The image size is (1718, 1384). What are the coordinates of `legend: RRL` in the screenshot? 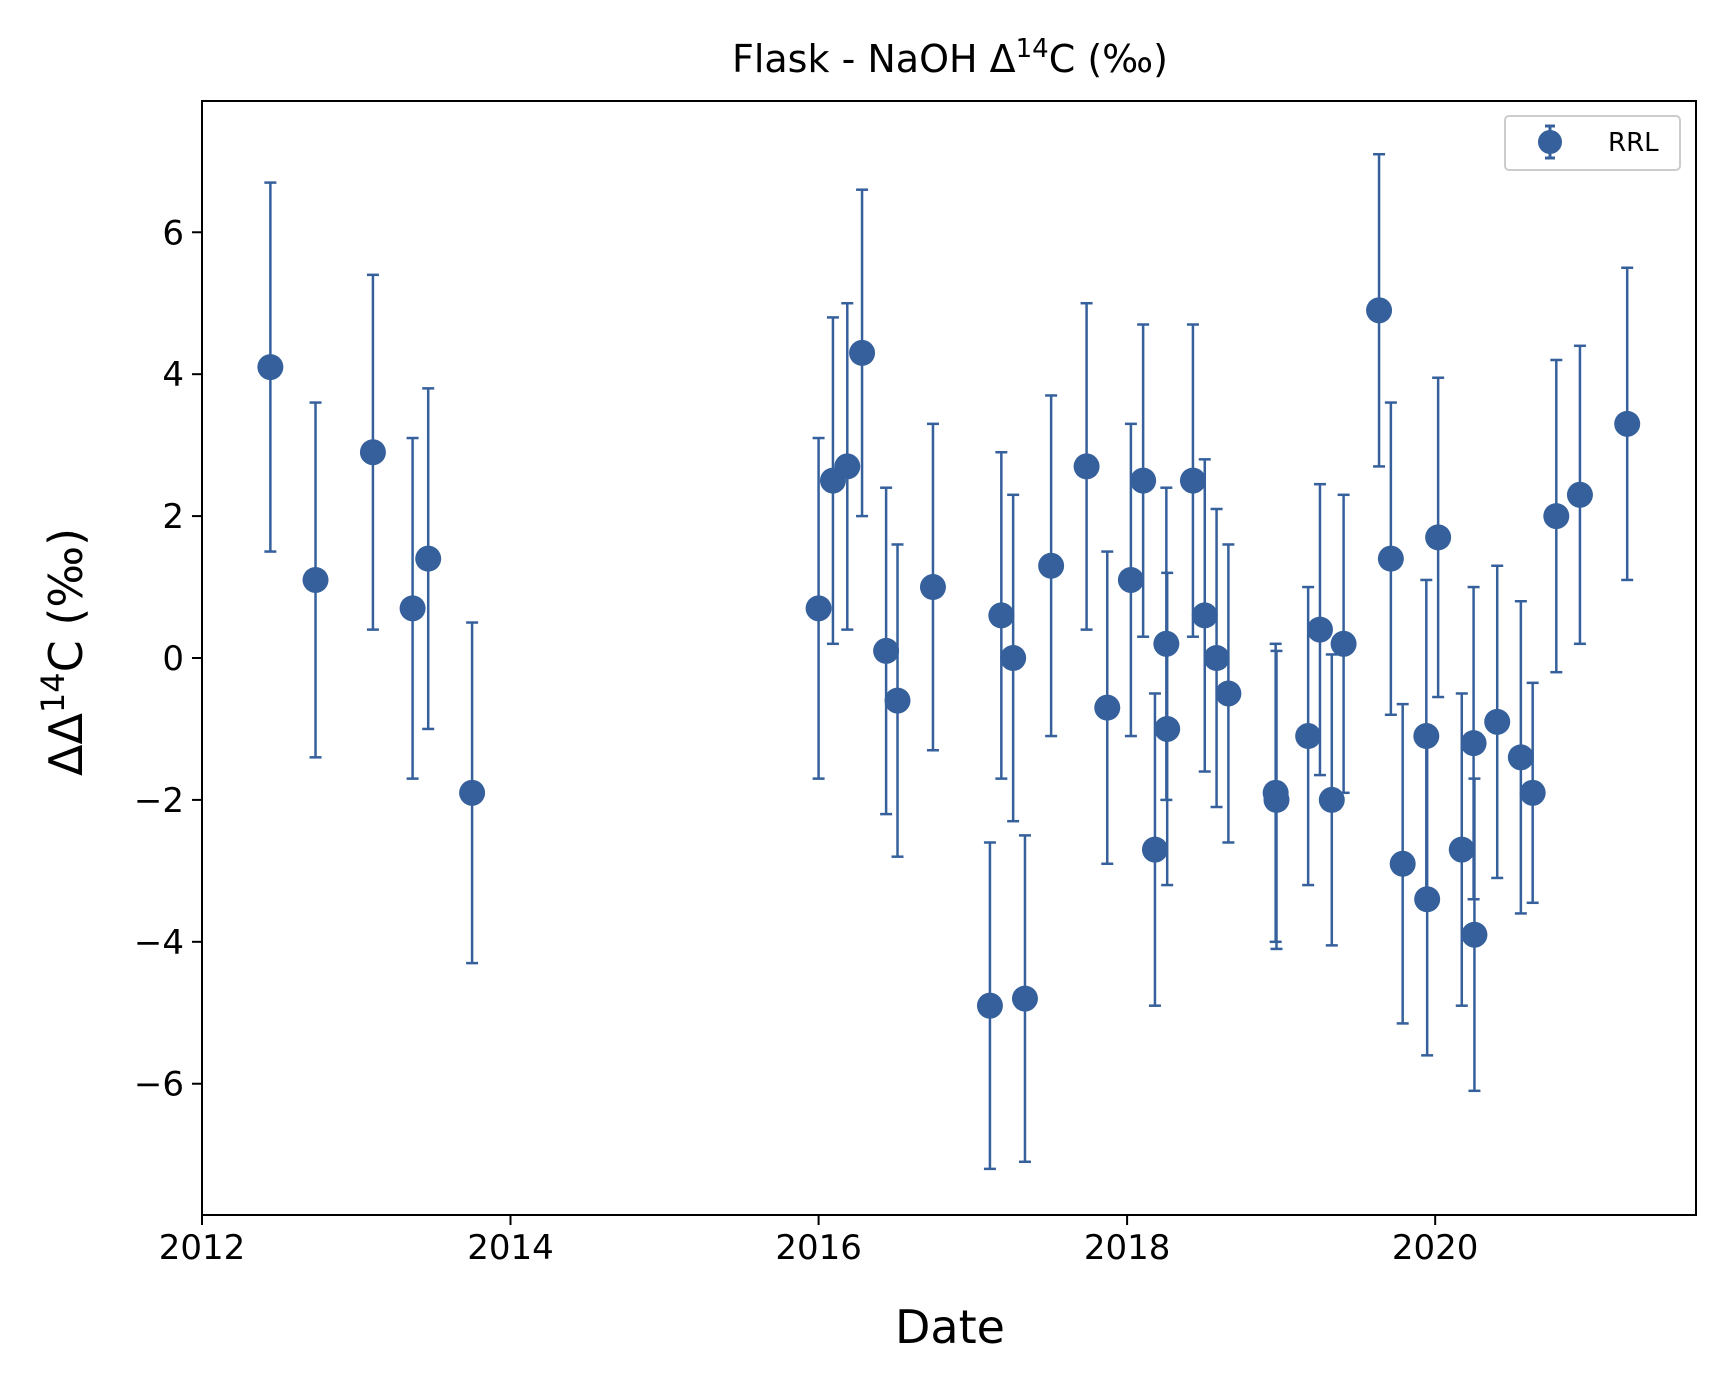 It's located at (1592, 143).